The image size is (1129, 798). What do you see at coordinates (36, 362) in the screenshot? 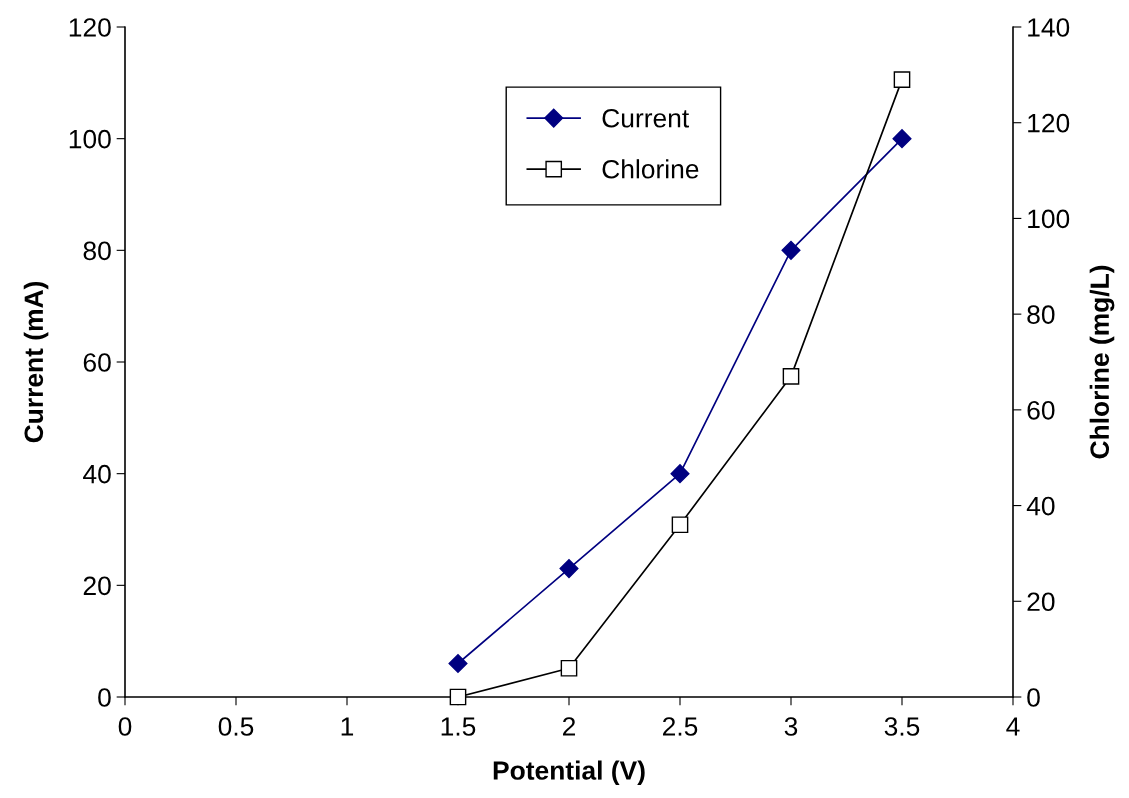
I see `y-axis-title: Current (mA)` at bounding box center [36, 362].